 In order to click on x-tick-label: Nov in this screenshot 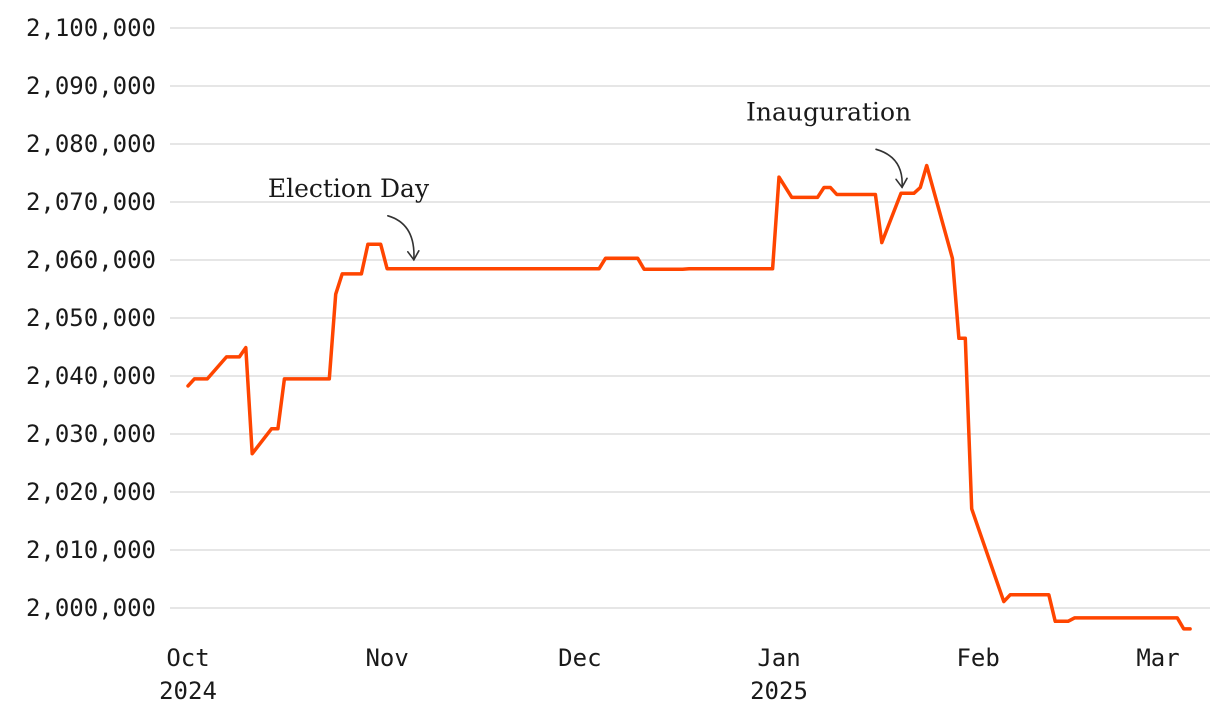, I will do `click(386, 658)`.